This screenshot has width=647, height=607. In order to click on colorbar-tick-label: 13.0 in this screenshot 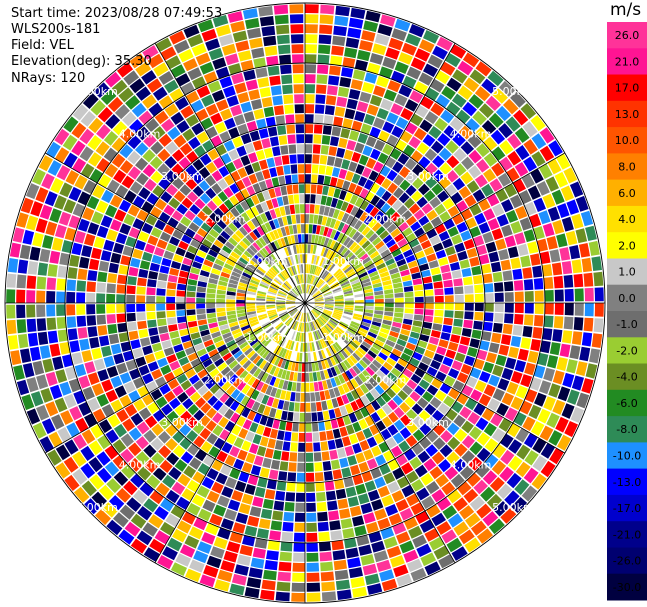, I will do `click(627, 114)`.